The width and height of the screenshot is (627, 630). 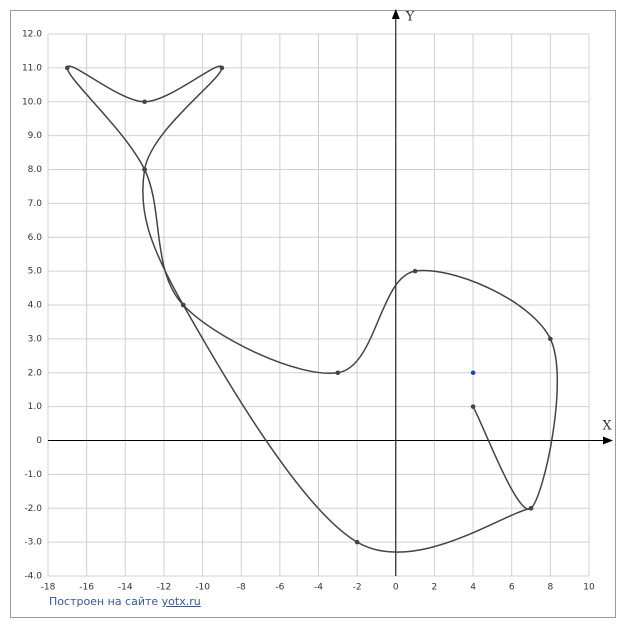 What do you see at coordinates (473, 588) in the screenshot?
I see `x-tick-label: 4` at bounding box center [473, 588].